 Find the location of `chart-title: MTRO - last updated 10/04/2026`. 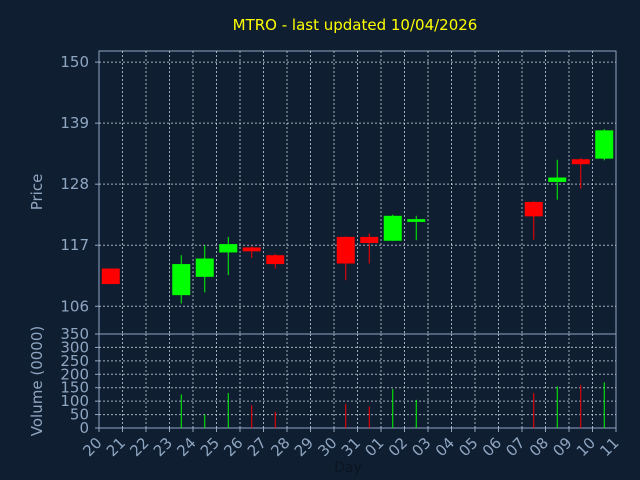

chart-title: MTRO - last updated 10/04/2026 is located at coordinates (355, 25).